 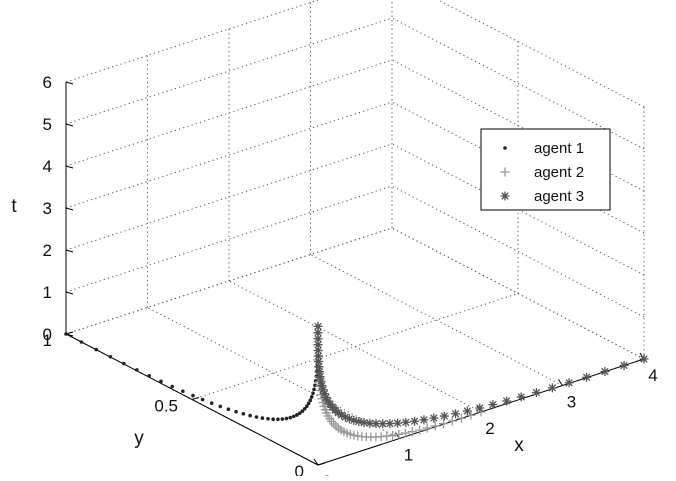 What do you see at coordinates (326, 474) in the screenshot?
I see `x-tick-label: 0` at bounding box center [326, 474].